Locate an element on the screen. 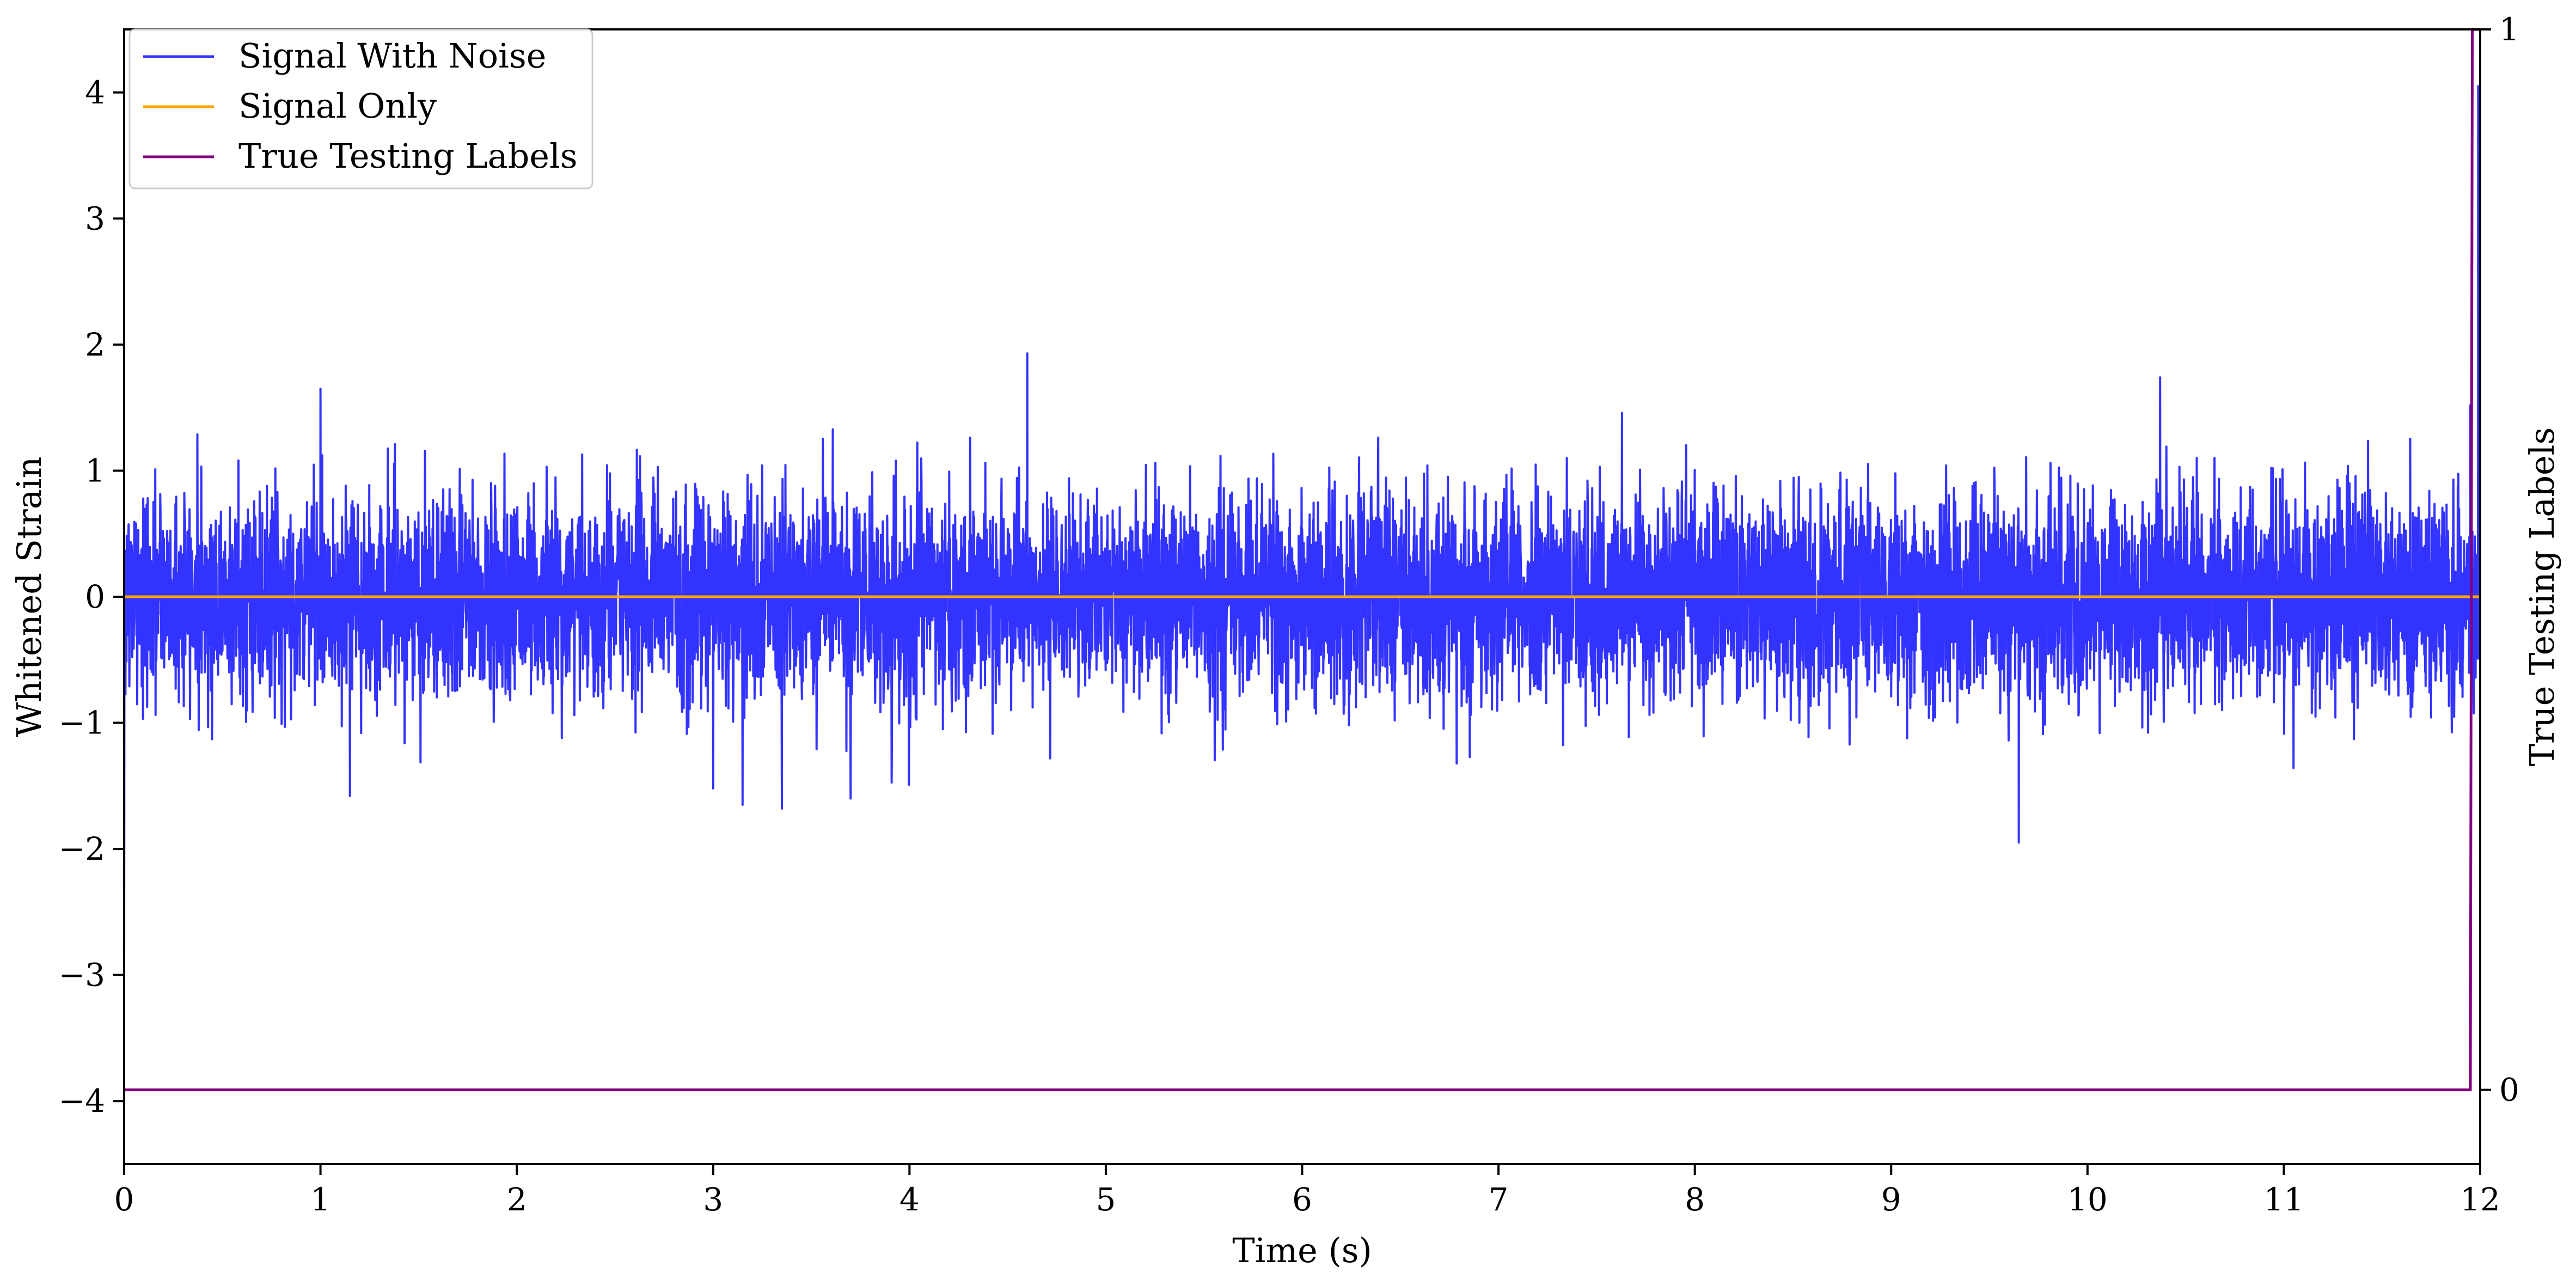  y2-axis-title: True Testing Labels is located at coordinates (2542, 597).